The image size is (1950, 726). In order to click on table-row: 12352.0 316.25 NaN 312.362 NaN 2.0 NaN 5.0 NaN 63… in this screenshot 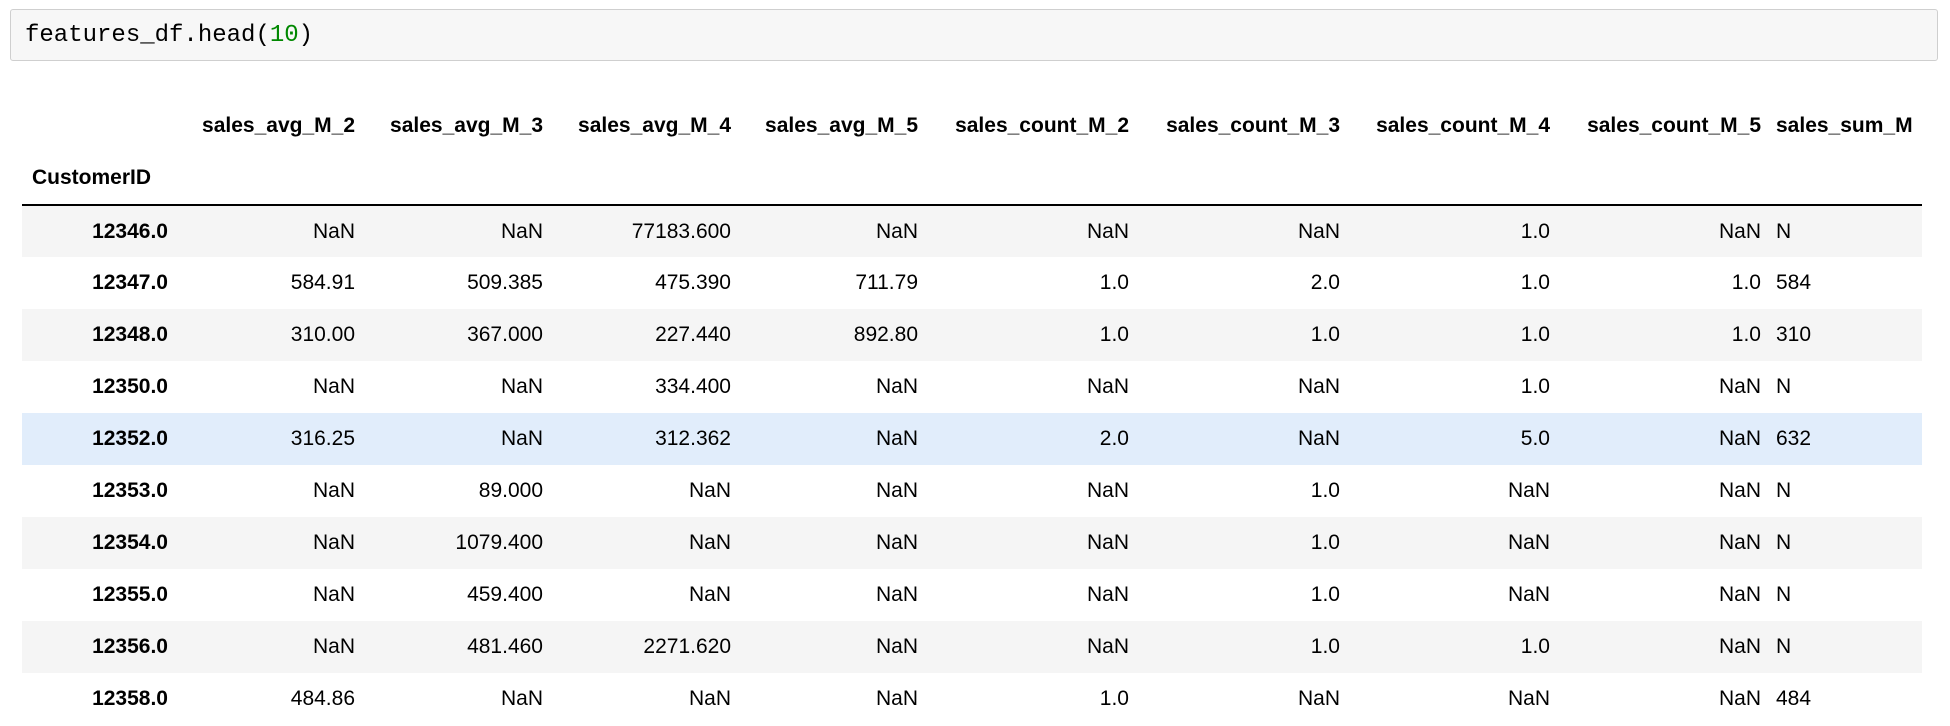, I will do `click(972, 439)`.